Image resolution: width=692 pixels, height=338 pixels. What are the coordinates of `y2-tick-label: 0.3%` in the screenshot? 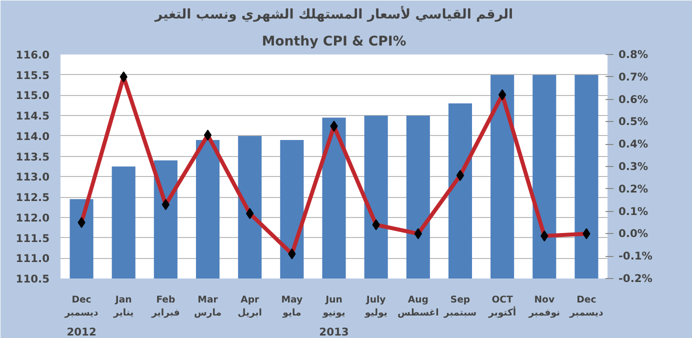 It's located at (633, 166).